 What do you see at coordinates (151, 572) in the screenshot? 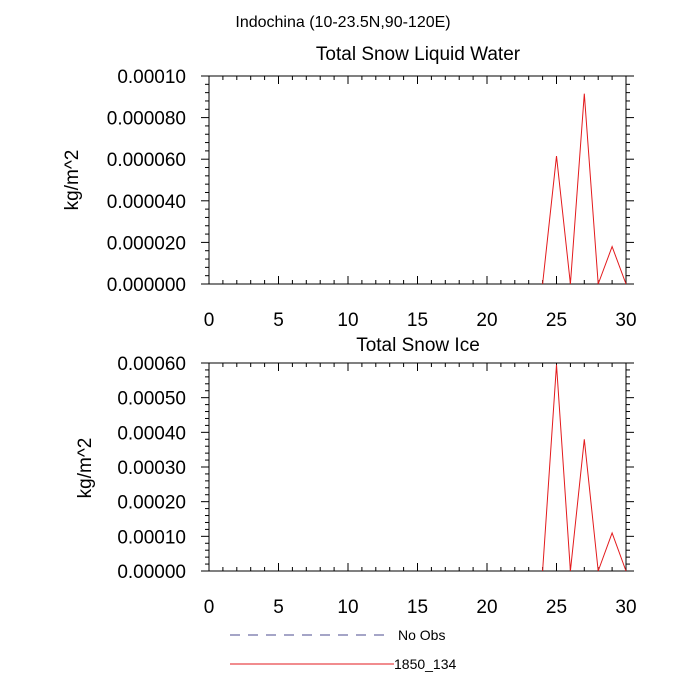
I see `y-tick-label: 0.00000` at bounding box center [151, 572].